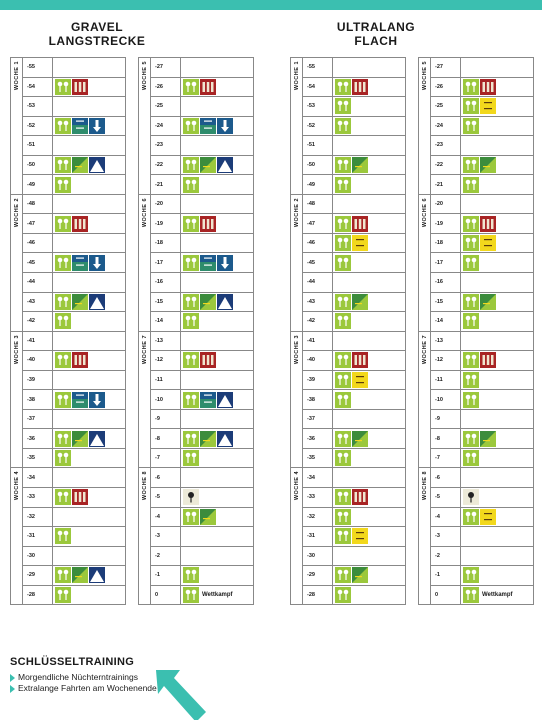 The width and height of the screenshot is (542, 720). I want to click on day-number: -11, so click(165, 380).